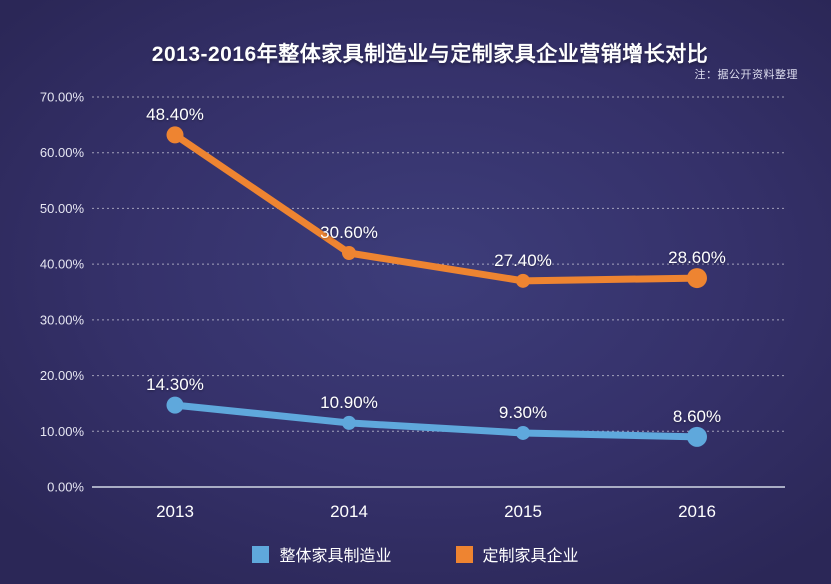  What do you see at coordinates (349, 511) in the screenshot?
I see `x-tick-label: 2014` at bounding box center [349, 511].